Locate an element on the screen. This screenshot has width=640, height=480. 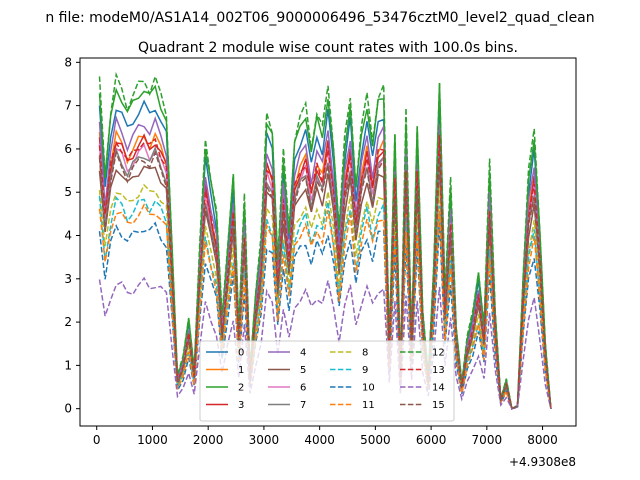
y-tick-label: 6 is located at coordinates (68, 149).